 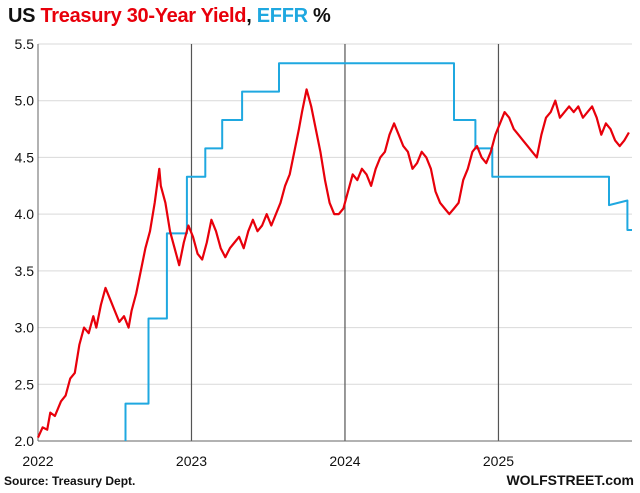 I want to click on source-note: Source: Treasury Dept., so click(x=70, y=481).